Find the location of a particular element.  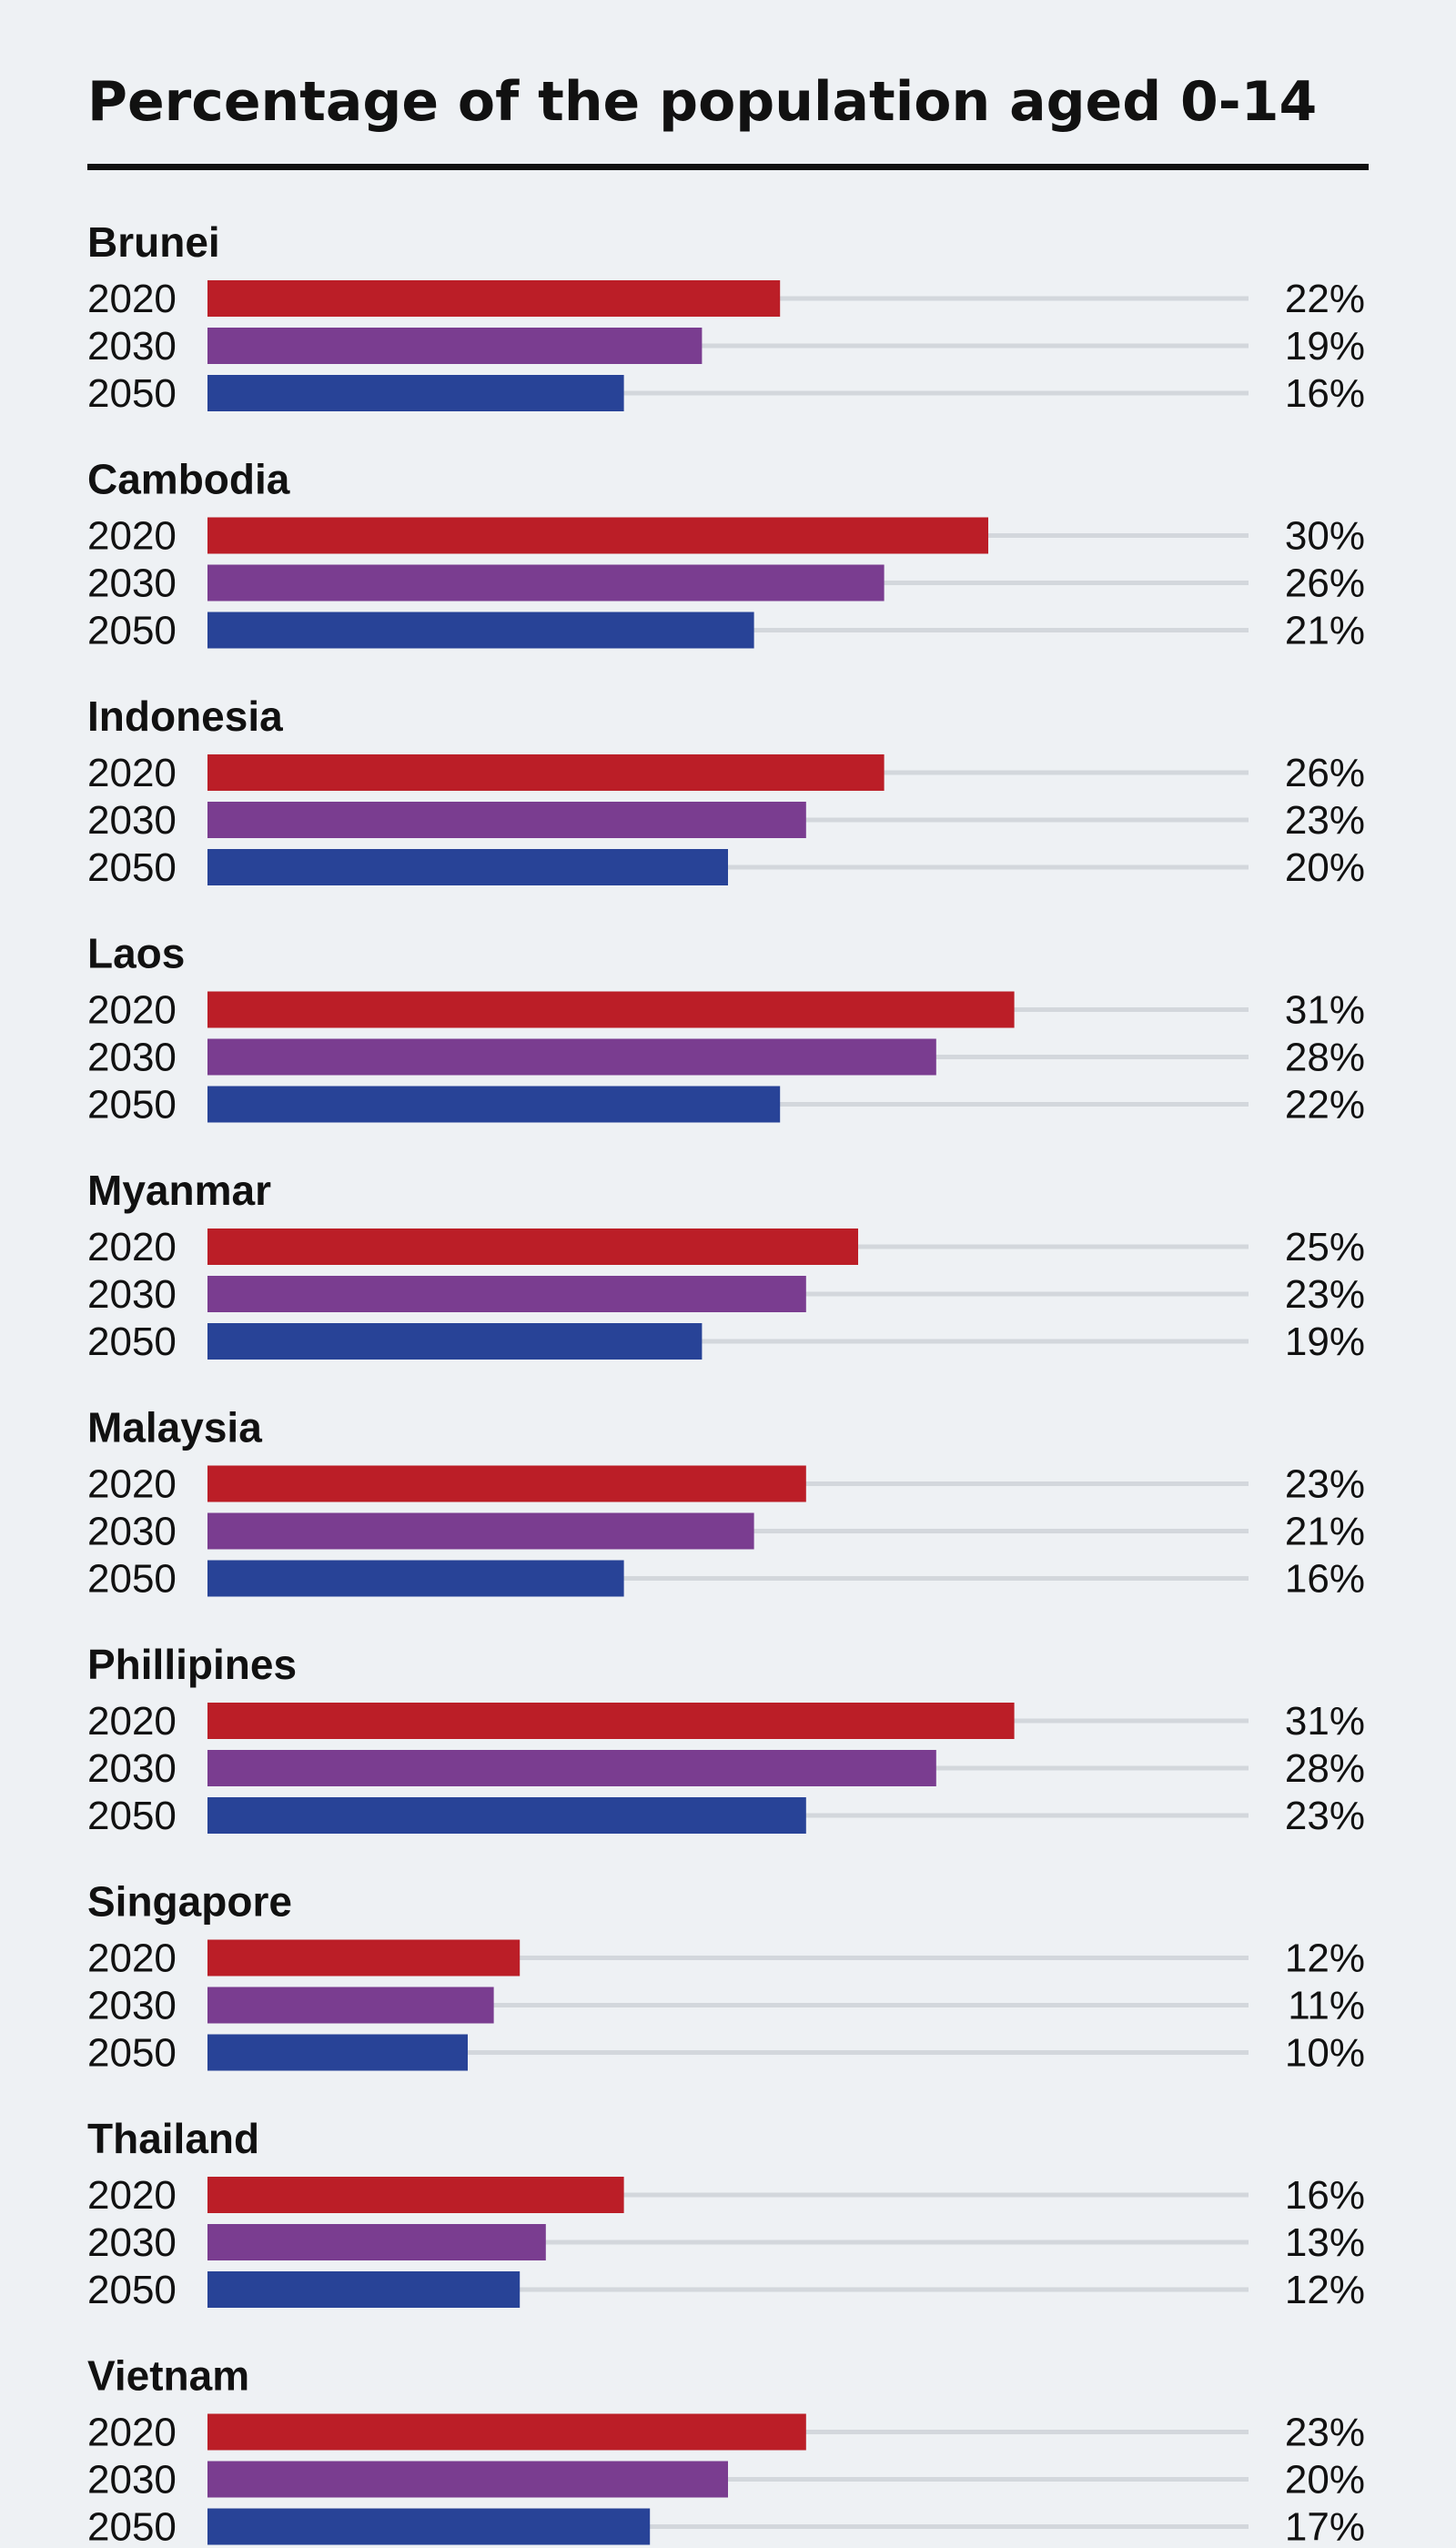

bar-brunei-2030 is located at coordinates (455, 346).